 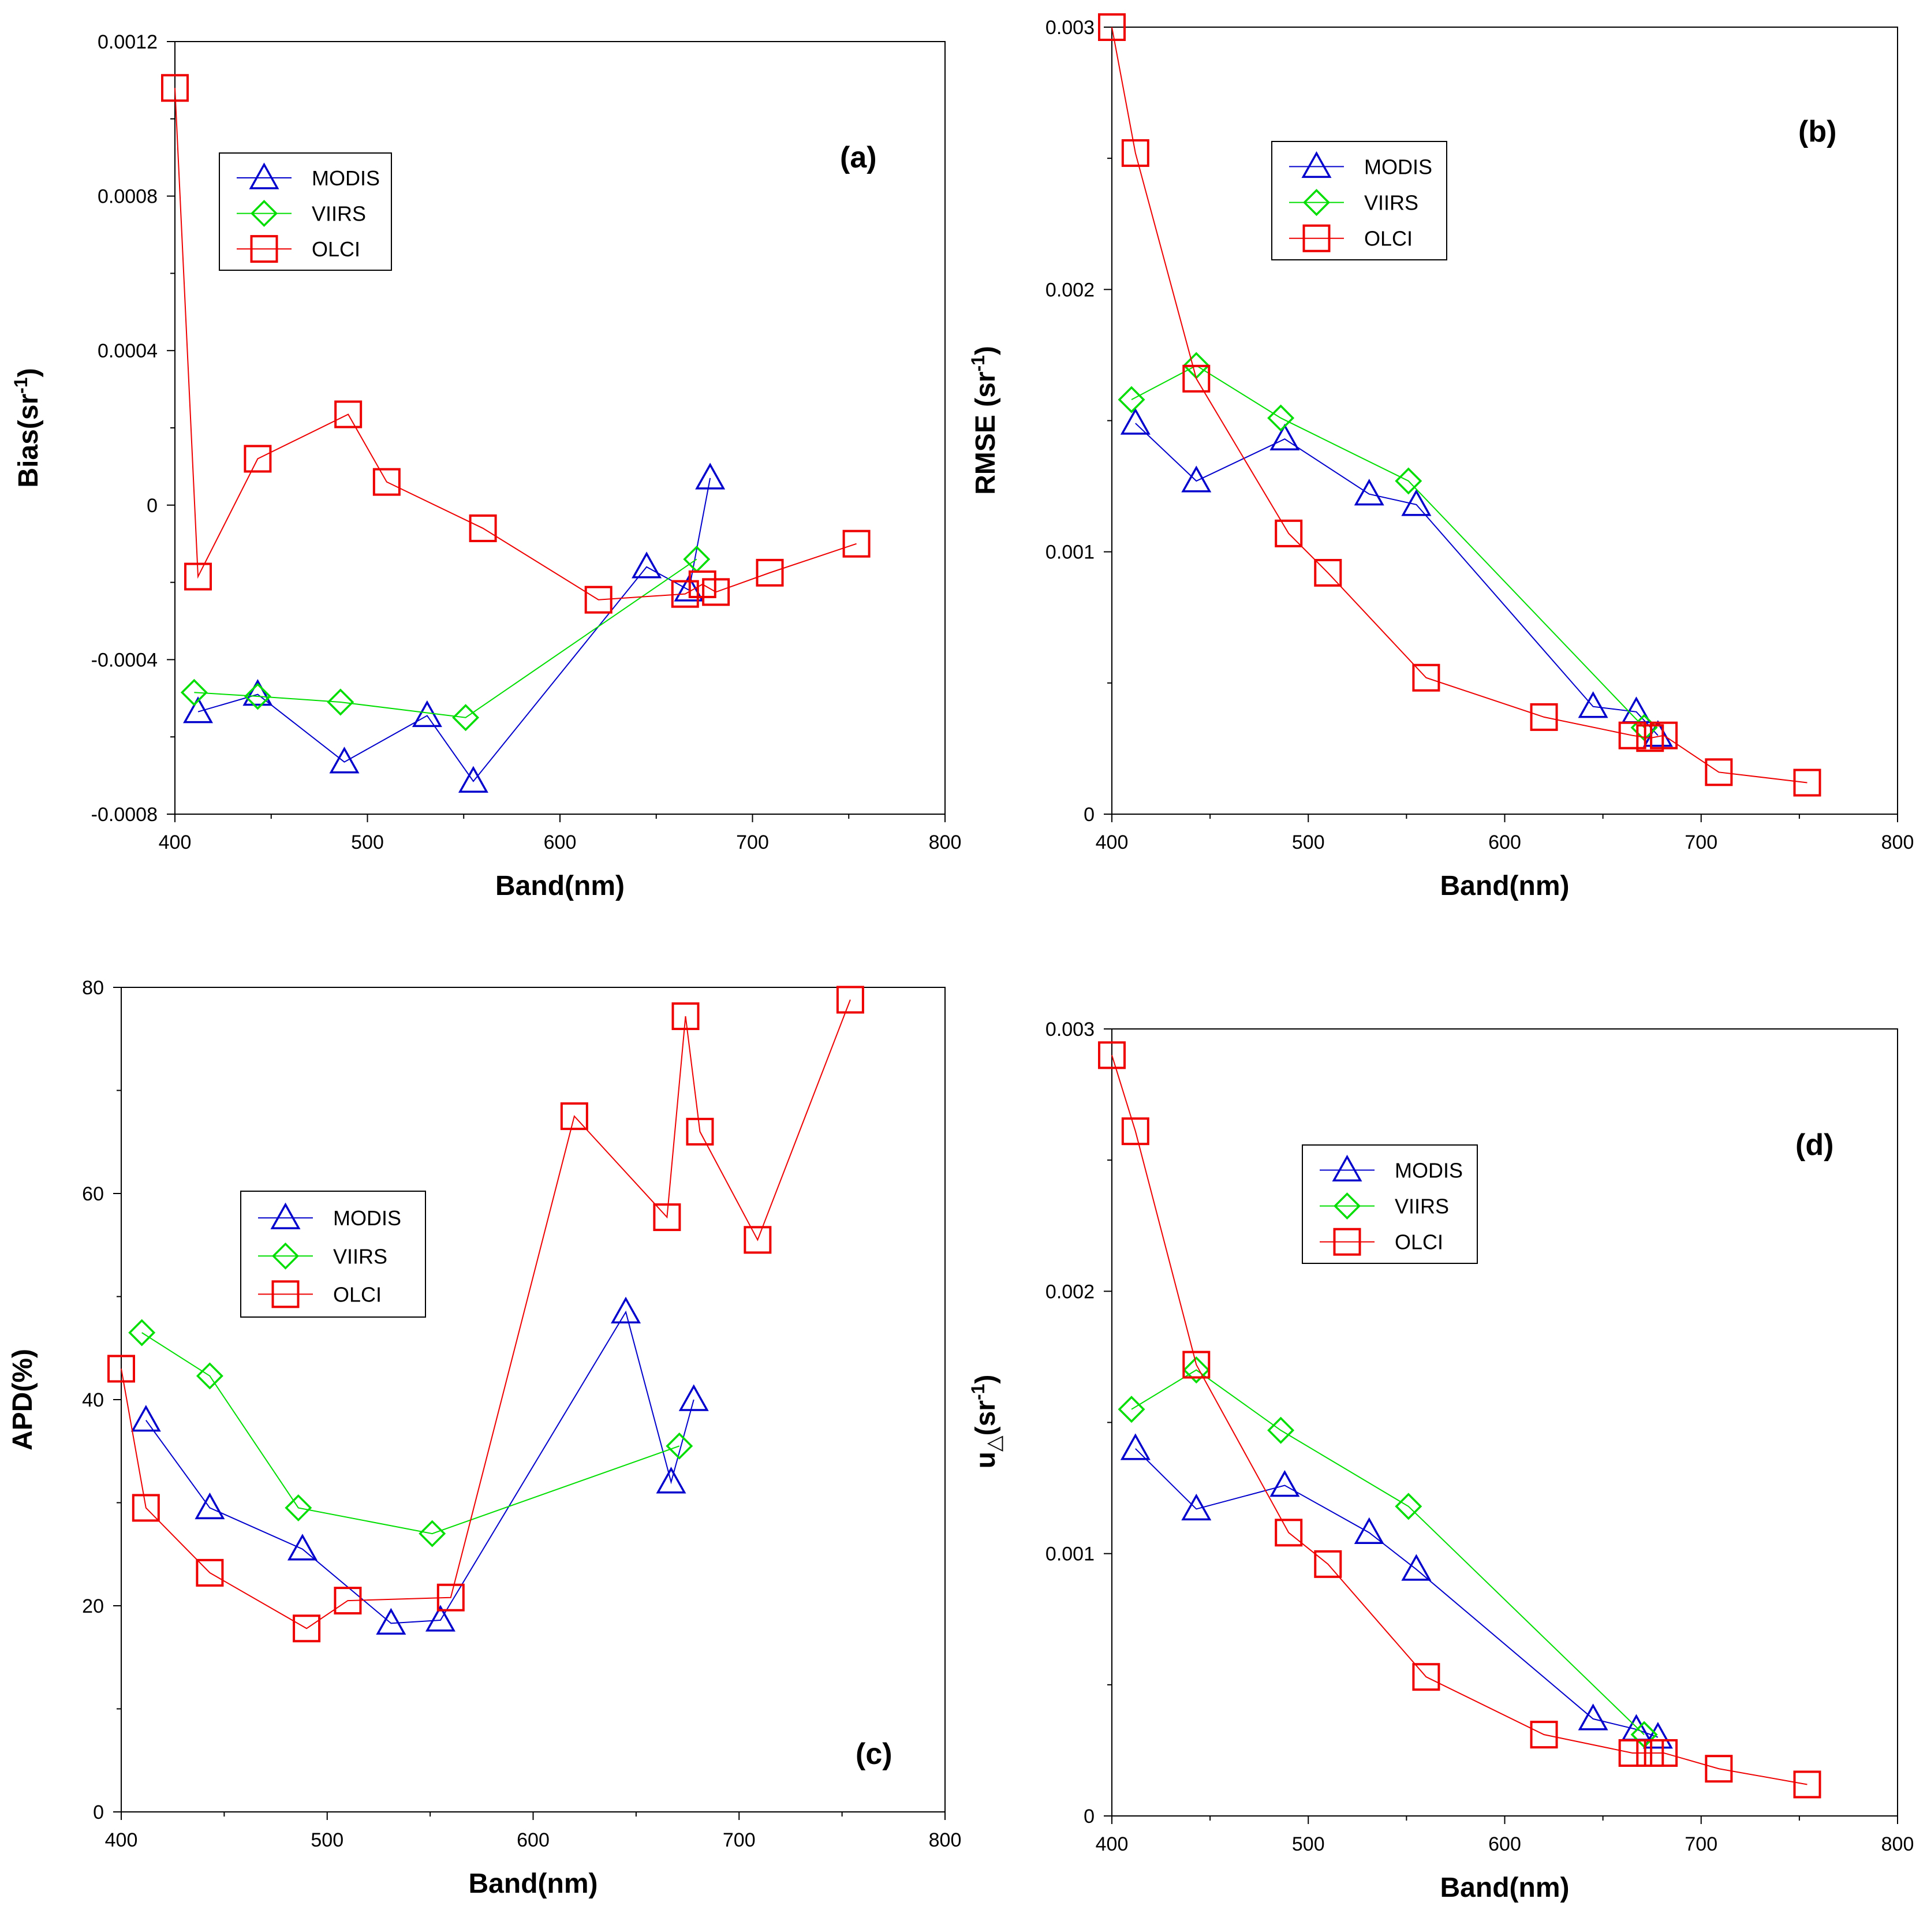 What do you see at coordinates (121, 1840) in the screenshot?
I see `x-tick-label: 400` at bounding box center [121, 1840].